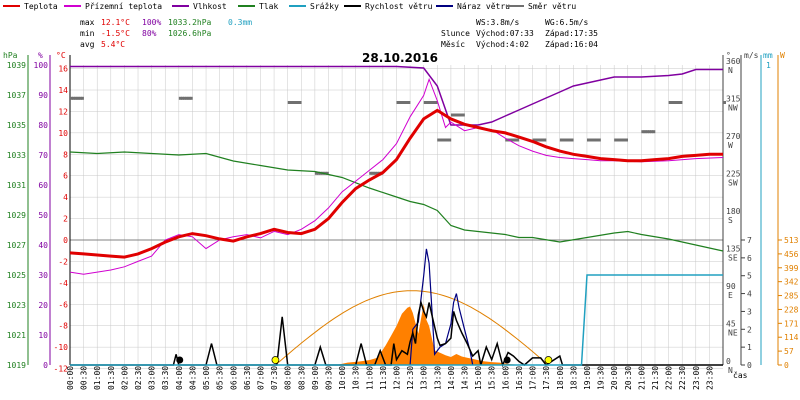 The height and width of the screenshot is (400, 800). I want to click on tick-label-time: 05:30, so click(220, 378).